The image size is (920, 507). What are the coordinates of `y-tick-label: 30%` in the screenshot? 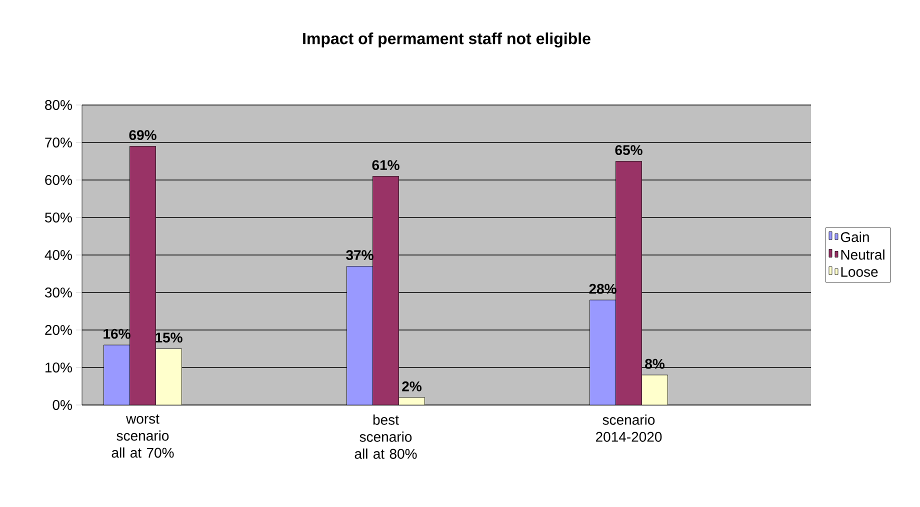 It's located at (58, 293).